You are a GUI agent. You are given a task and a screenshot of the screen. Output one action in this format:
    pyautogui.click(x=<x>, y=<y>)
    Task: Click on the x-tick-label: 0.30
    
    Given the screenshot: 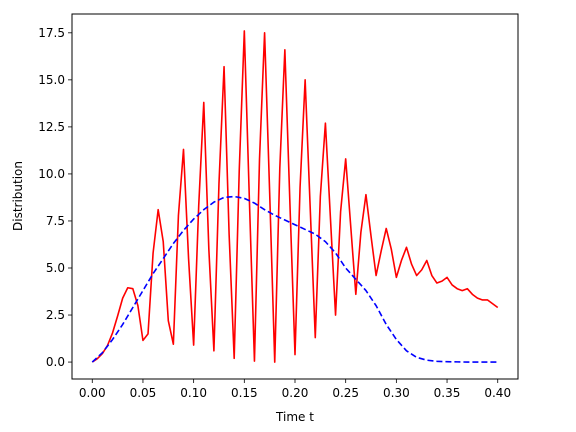 What is the action you would take?
    pyautogui.click(x=396, y=393)
    